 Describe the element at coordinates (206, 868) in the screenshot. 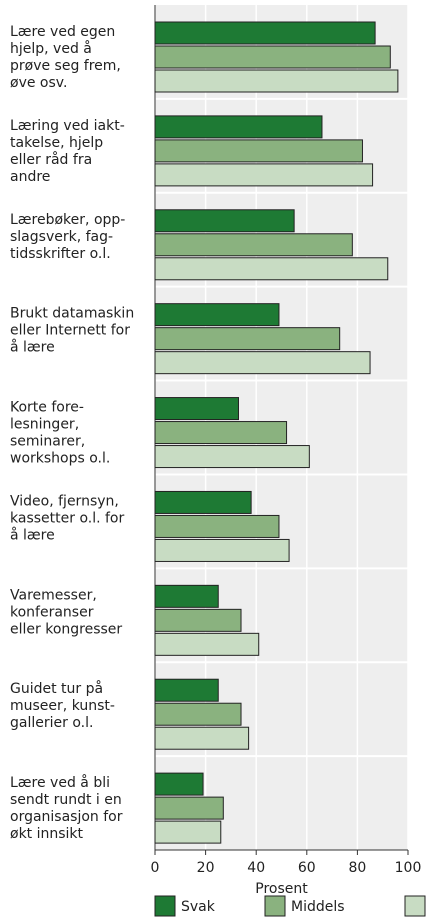

I see `x-tick-label: 20` at that location.